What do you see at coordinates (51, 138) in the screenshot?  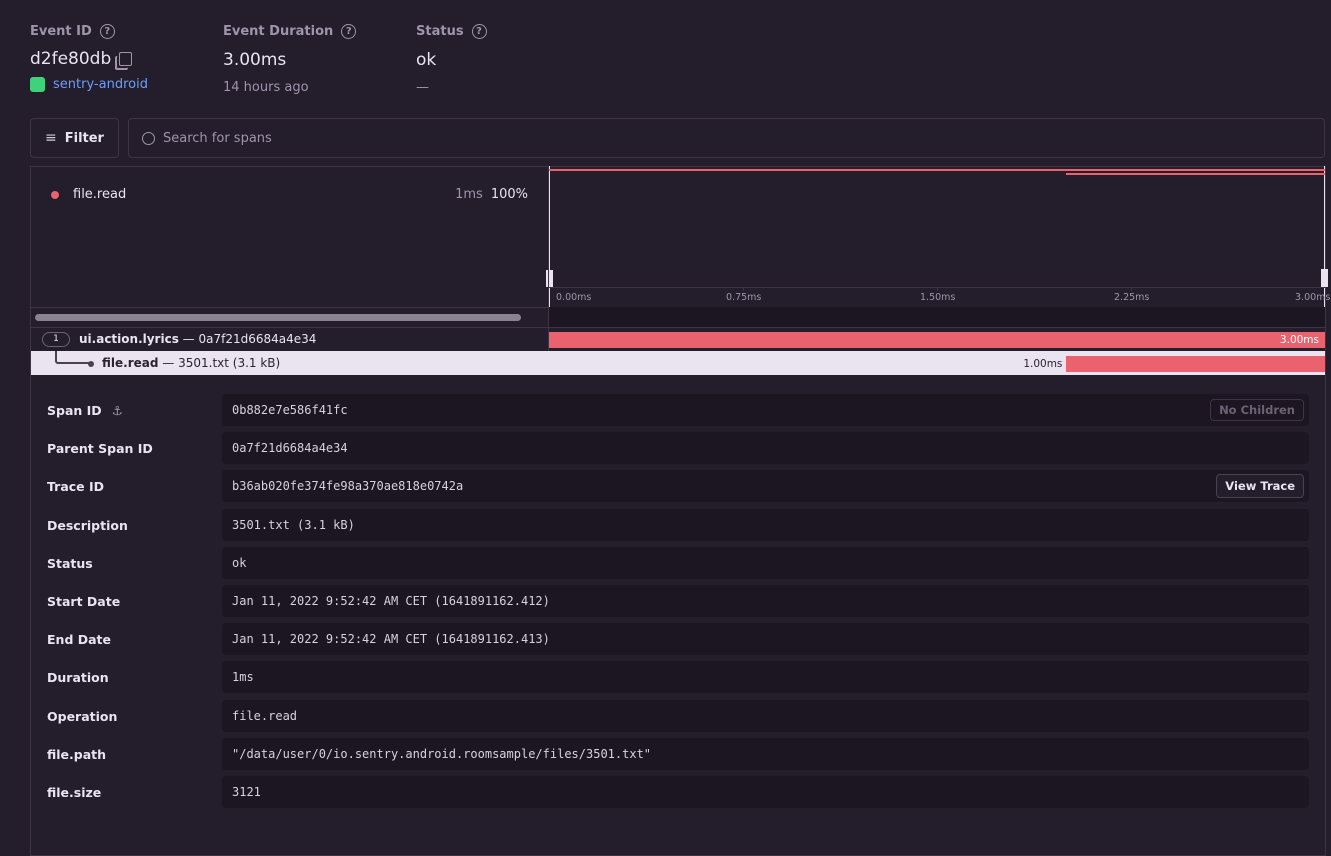 I see `filter-icon: ≡` at bounding box center [51, 138].